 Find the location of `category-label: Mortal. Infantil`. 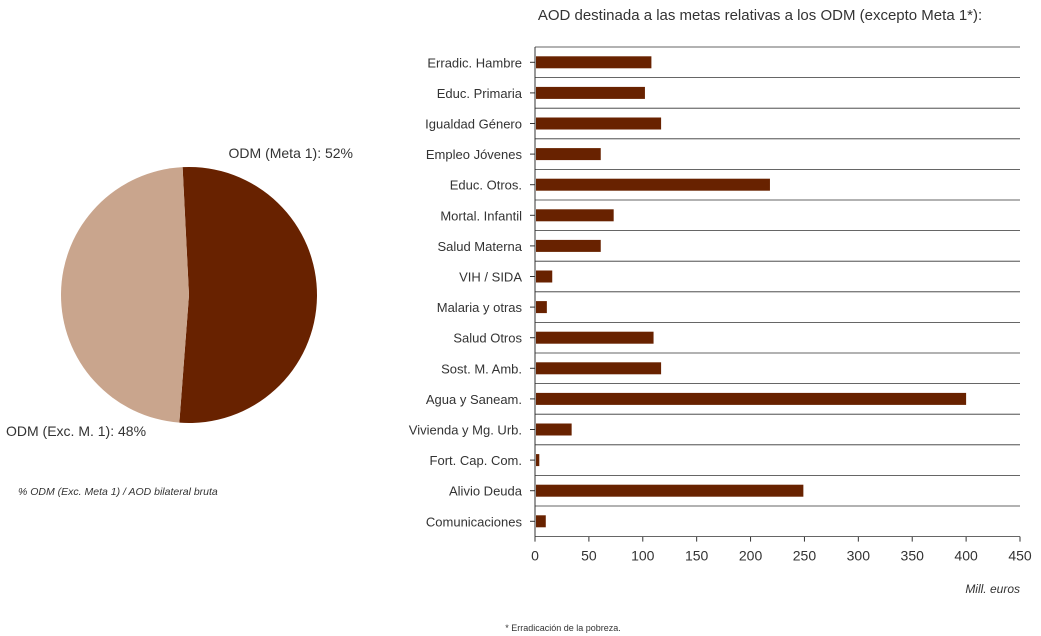

category-label: Mortal. Infantil is located at coordinates (481, 215).